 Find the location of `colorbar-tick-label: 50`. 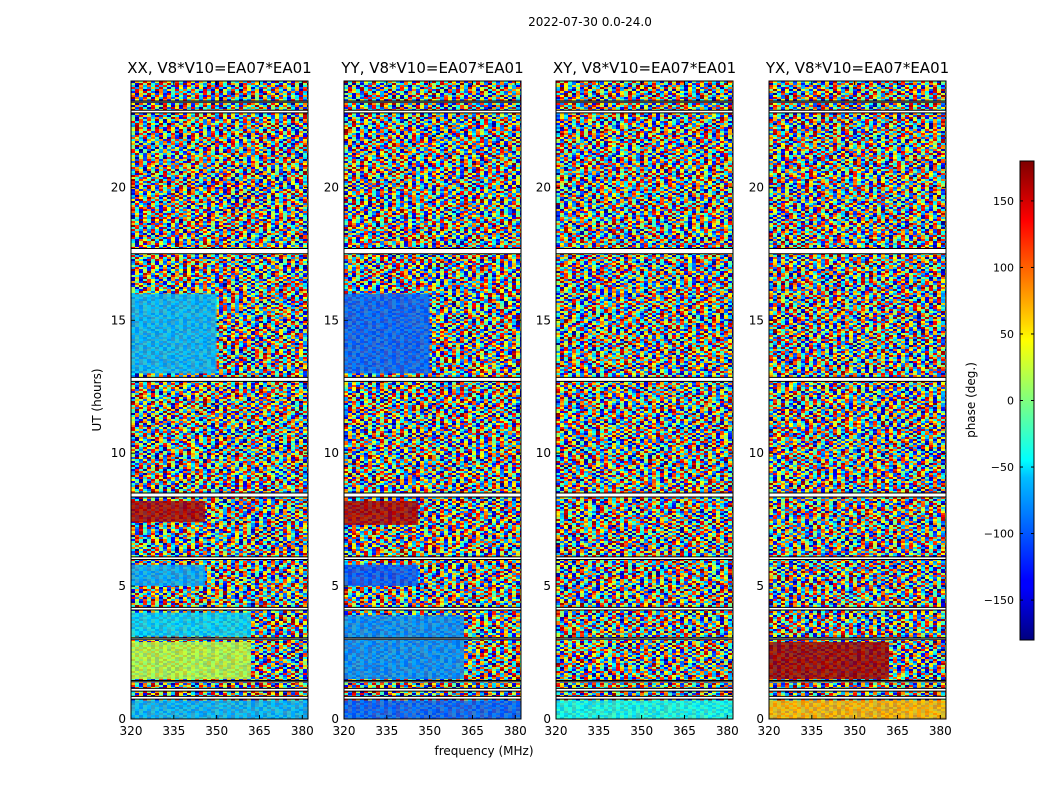

colorbar-tick-label: 50 is located at coordinates (1007, 334).